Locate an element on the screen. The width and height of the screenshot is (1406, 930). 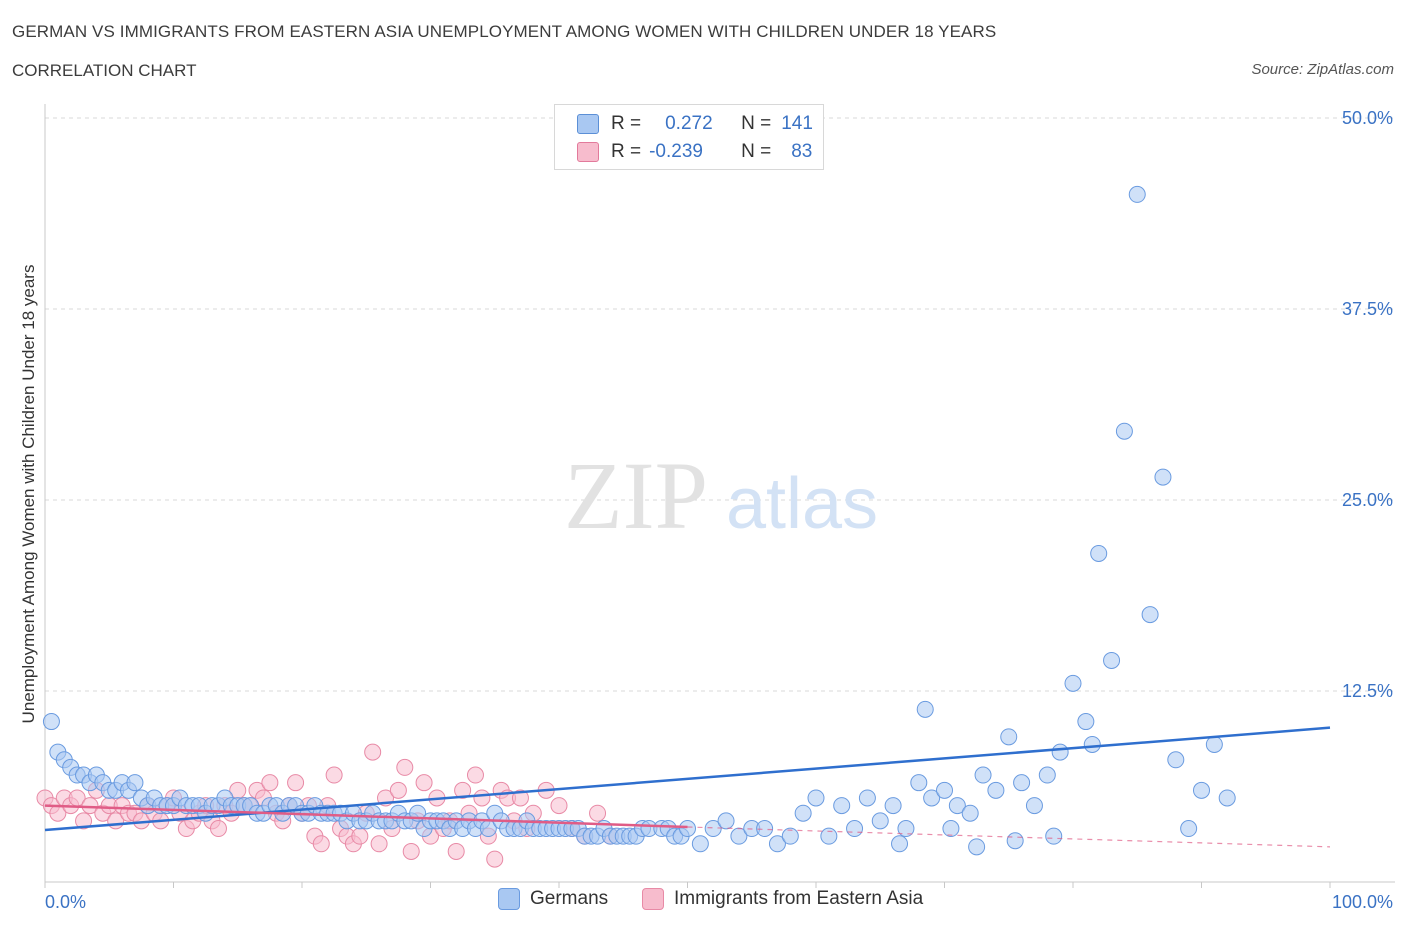
stats-row-immigrants: R = -0.239 N = 83 is located at coordinates (694, 152).